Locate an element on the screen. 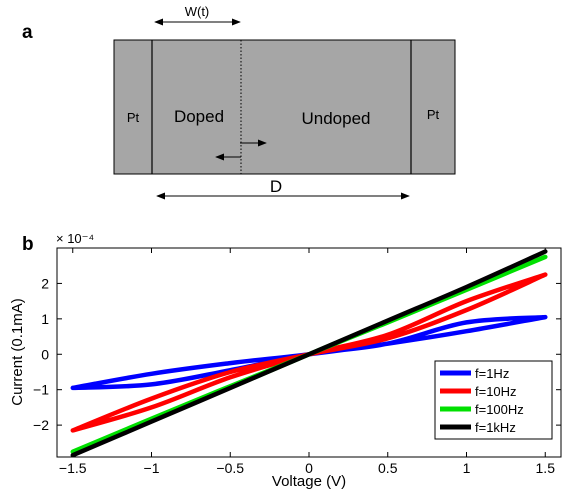  x-tick-label: 0.5 is located at coordinates (388, 468).